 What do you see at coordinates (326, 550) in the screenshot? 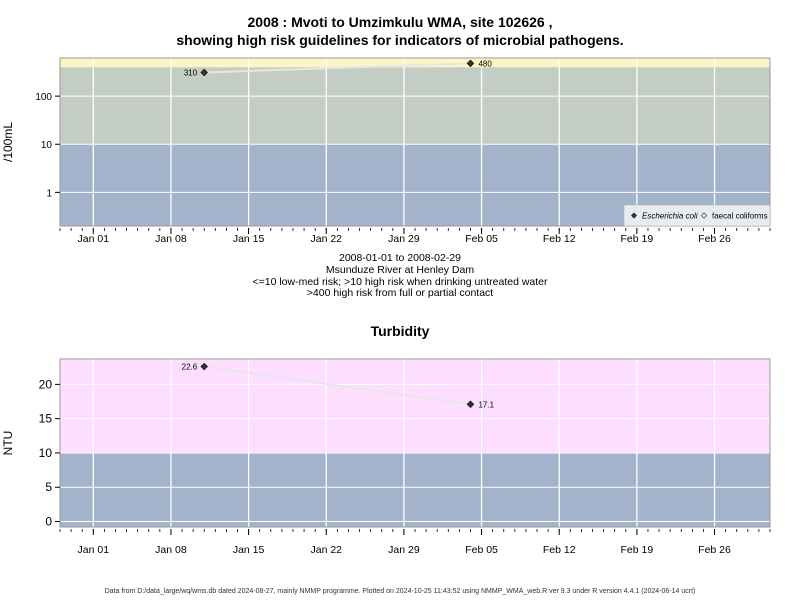
I see `x-tick-label-1-3: Jan 22` at bounding box center [326, 550].